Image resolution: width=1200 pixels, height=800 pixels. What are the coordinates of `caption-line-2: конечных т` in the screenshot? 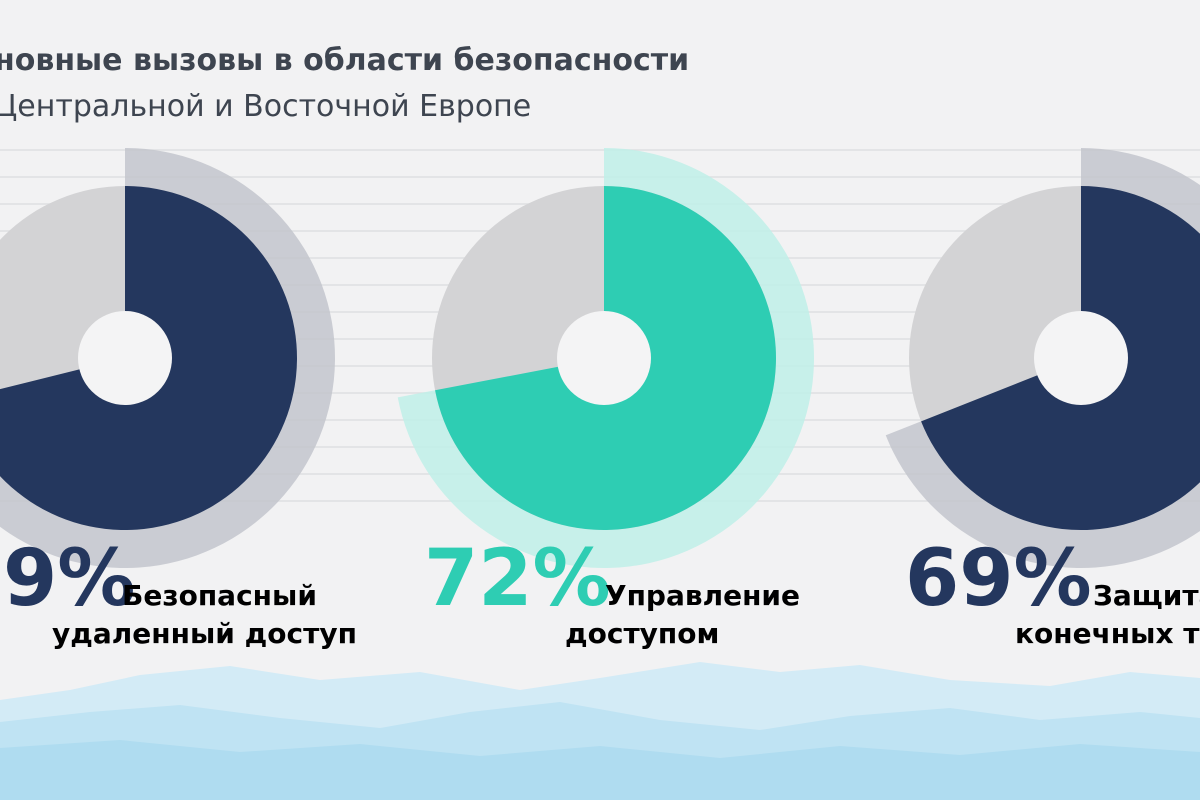 It's located at (1107, 633).